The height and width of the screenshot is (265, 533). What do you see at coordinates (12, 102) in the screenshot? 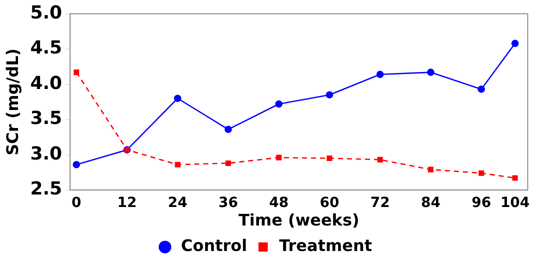
I see `y-axis-title: SCr (mg/dL)` at bounding box center [12, 102].